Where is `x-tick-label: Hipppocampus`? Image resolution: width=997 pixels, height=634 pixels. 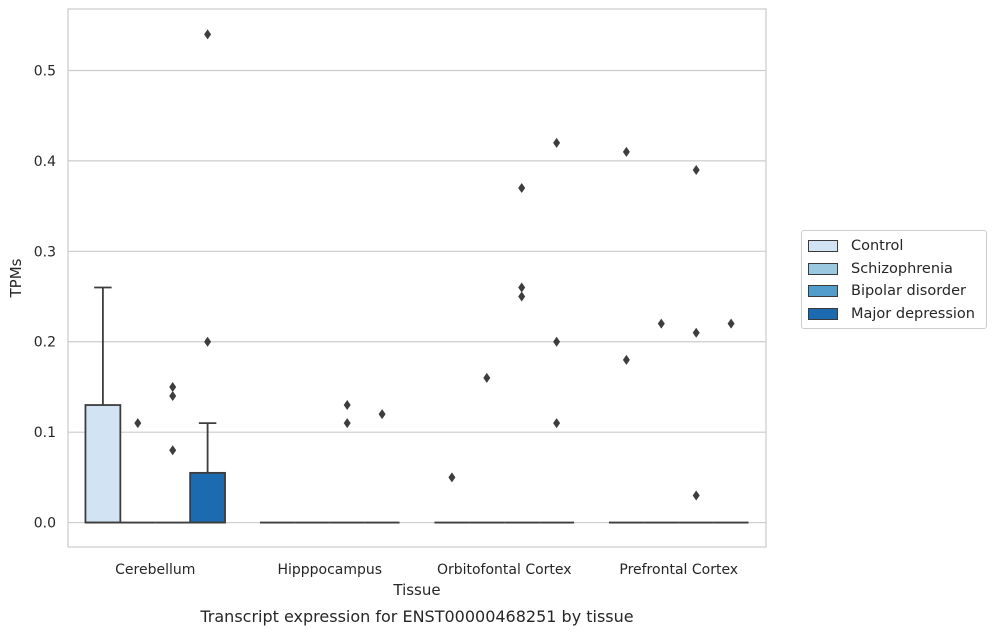
x-tick-label: Hipppocampus is located at coordinates (329, 570).